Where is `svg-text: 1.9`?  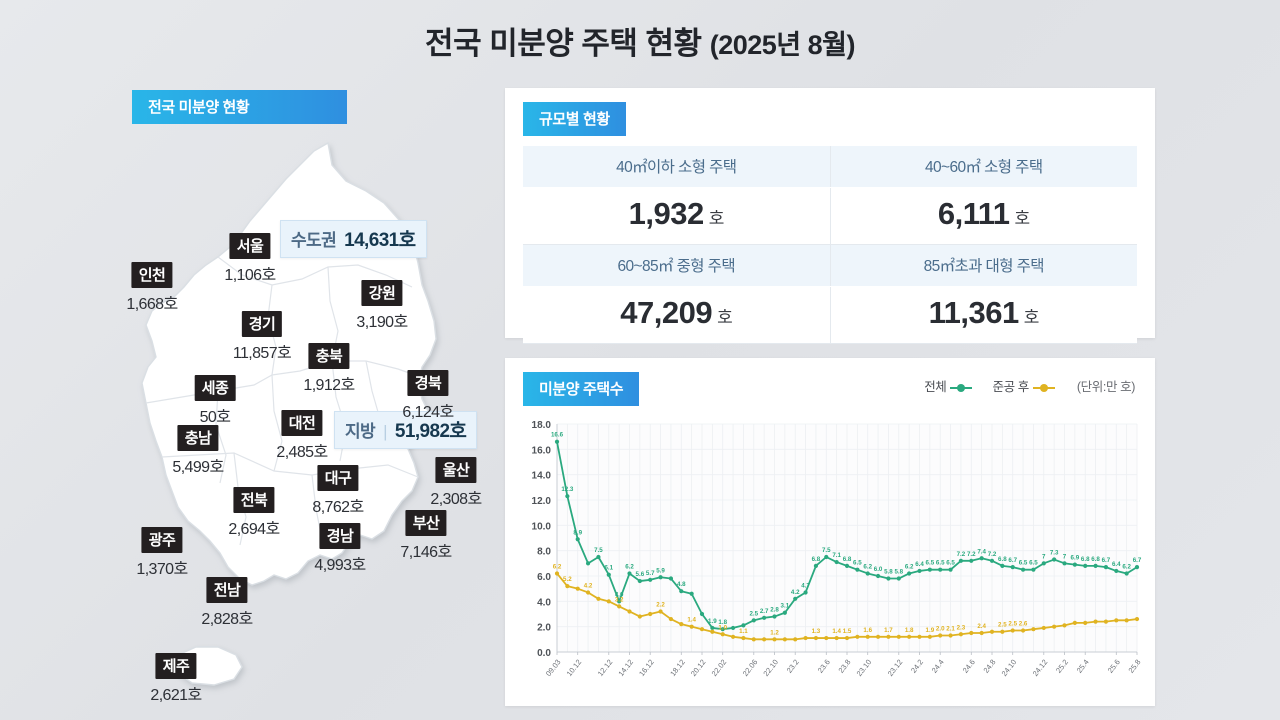 svg-text: 1.9 is located at coordinates (712, 621).